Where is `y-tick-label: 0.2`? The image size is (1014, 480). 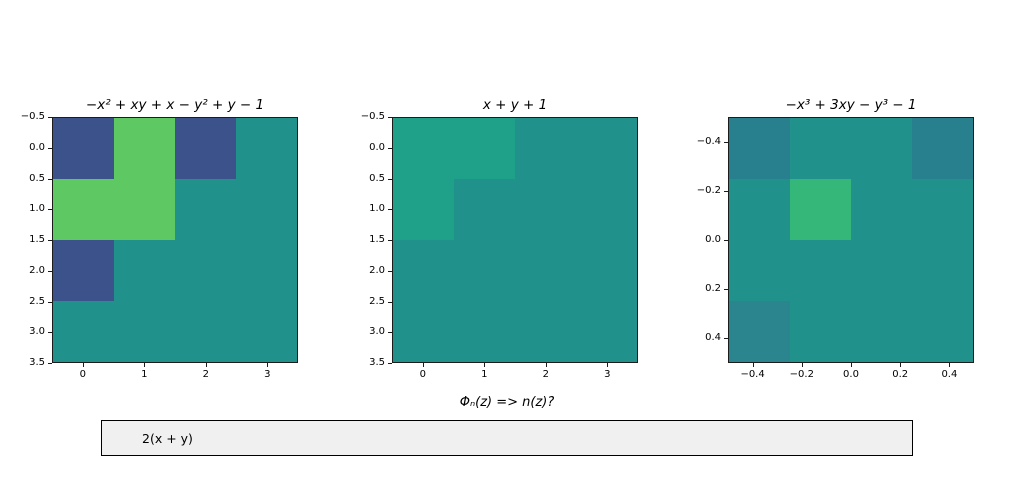 y-tick-label: 0.2 is located at coordinates (713, 289).